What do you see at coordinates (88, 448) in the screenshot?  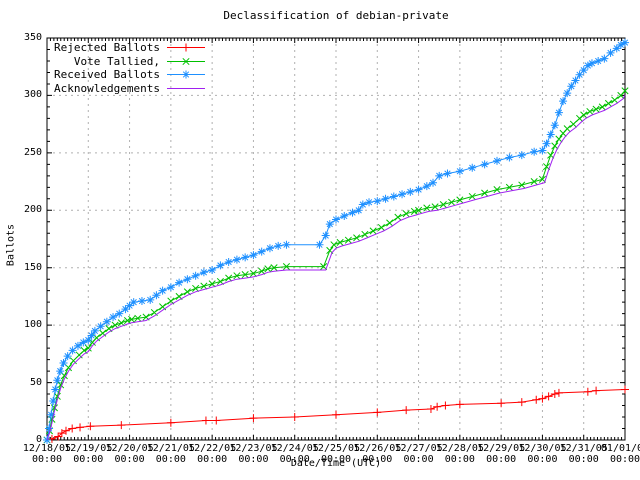 I see `x-tick-date: 12/19/05` at bounding box center [88, 448].